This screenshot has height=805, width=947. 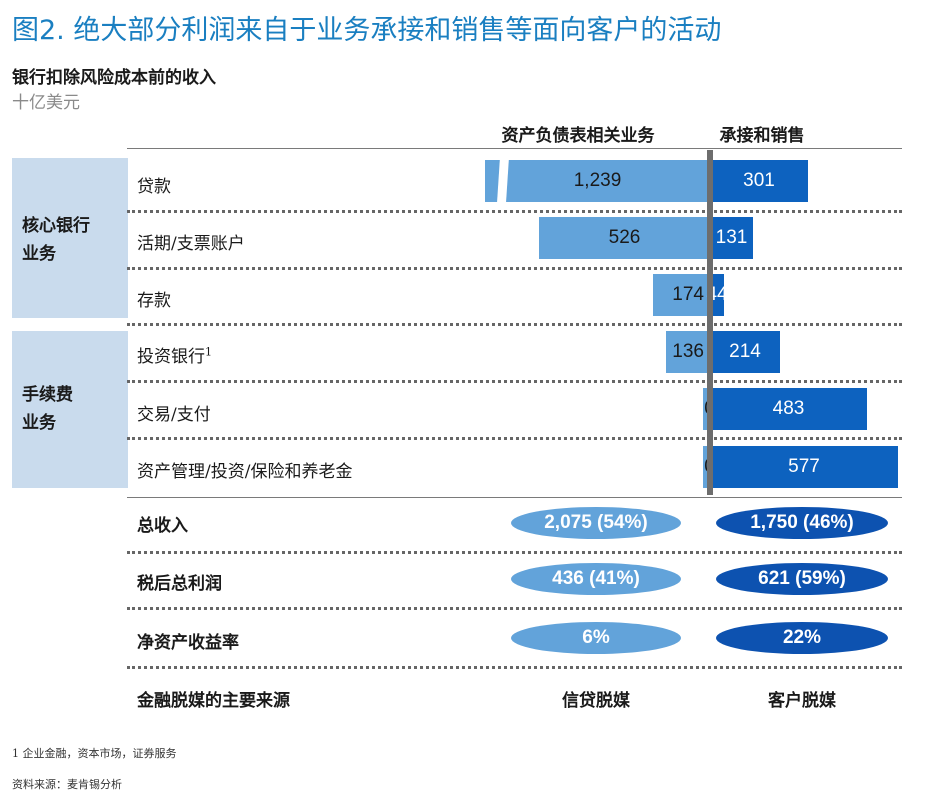 What do you see at coordinates (688, 294) in the screenshot?
I see `bar-label-balance-sheet-2: 174` at bounding box center [688, 294].